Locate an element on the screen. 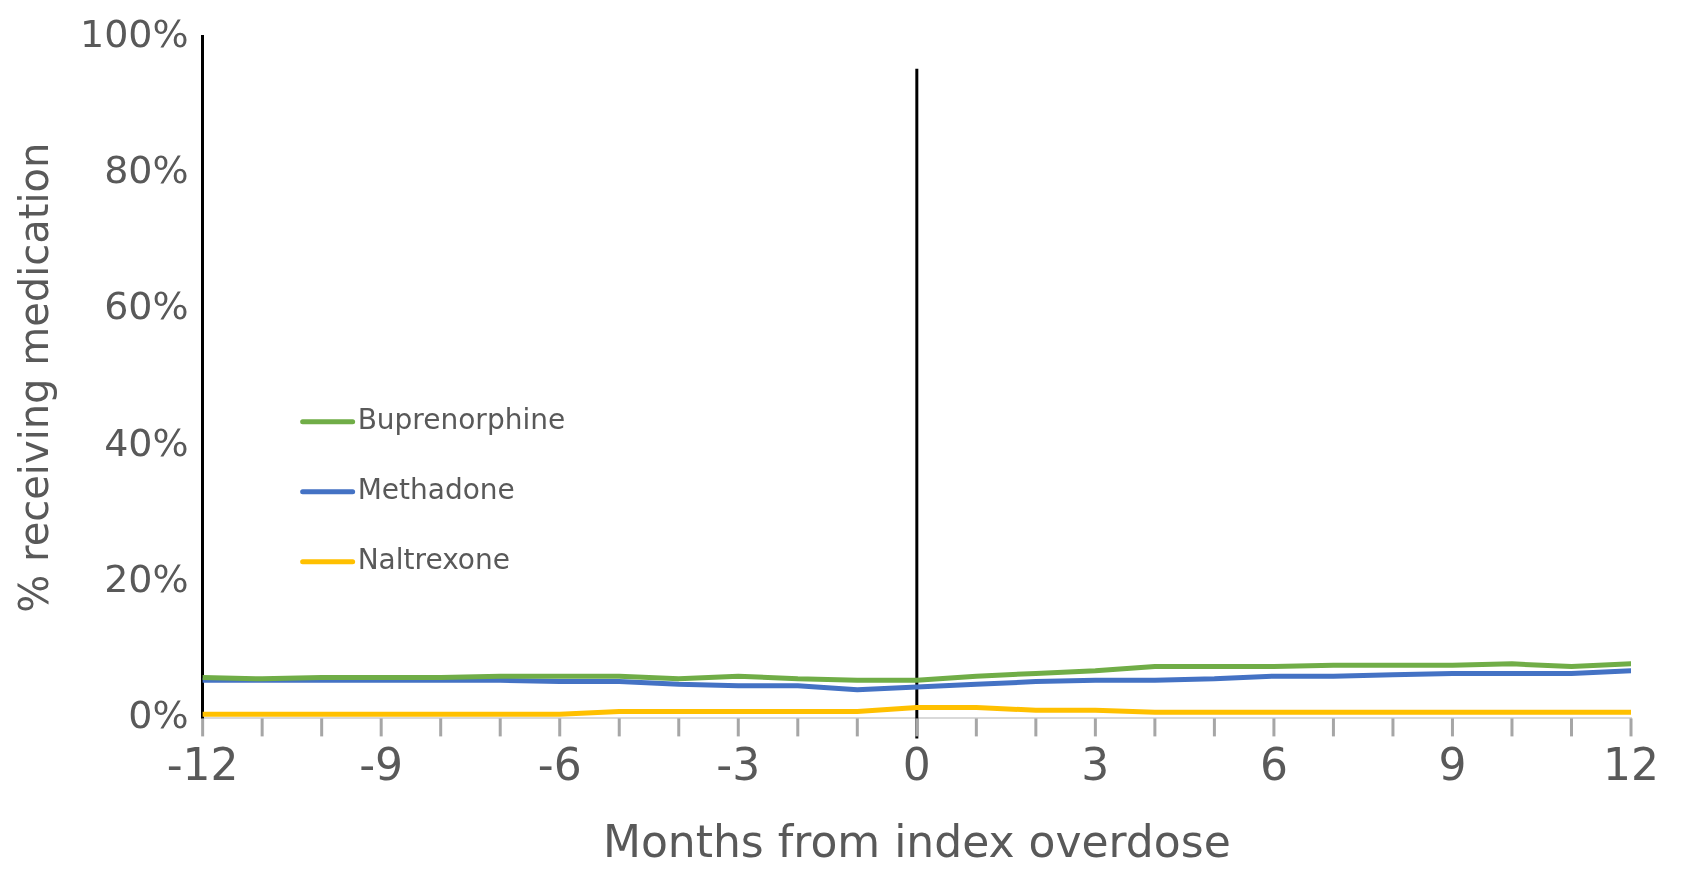  legend-label: Naltrexone is located at coordinates (433, 560).